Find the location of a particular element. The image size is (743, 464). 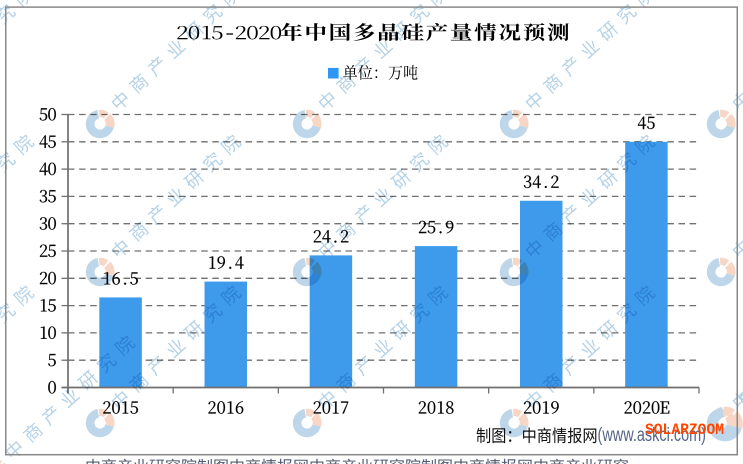

svg-text: (www.askci.com) is located at coordinates (652, 435).